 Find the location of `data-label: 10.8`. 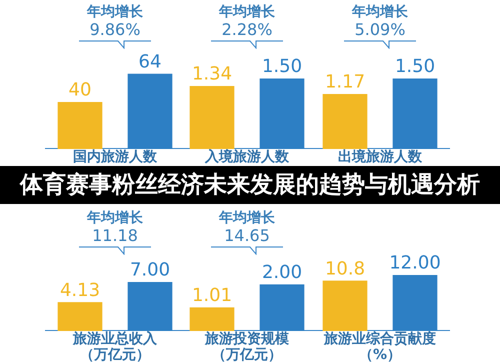

data-label: 10.8 is located at coordinates (345, 269).